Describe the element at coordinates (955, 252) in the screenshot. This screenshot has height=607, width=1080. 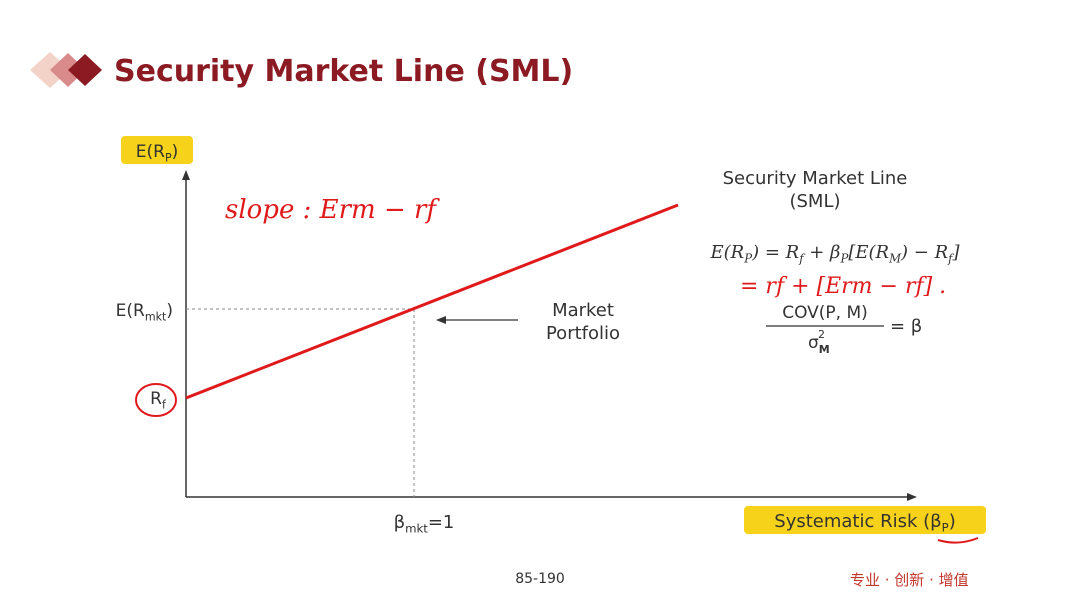
I see `label-part: ]` at that location.